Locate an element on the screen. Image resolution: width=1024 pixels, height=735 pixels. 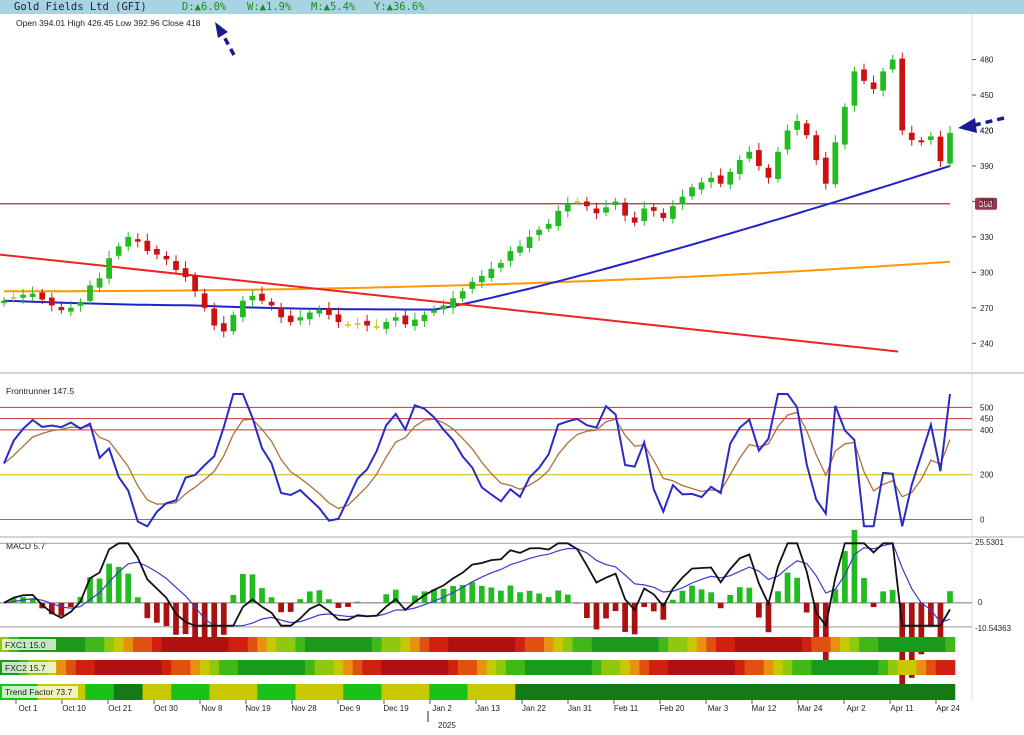
date-tick-label: Feb 20 is located at coordinates (672, 708).